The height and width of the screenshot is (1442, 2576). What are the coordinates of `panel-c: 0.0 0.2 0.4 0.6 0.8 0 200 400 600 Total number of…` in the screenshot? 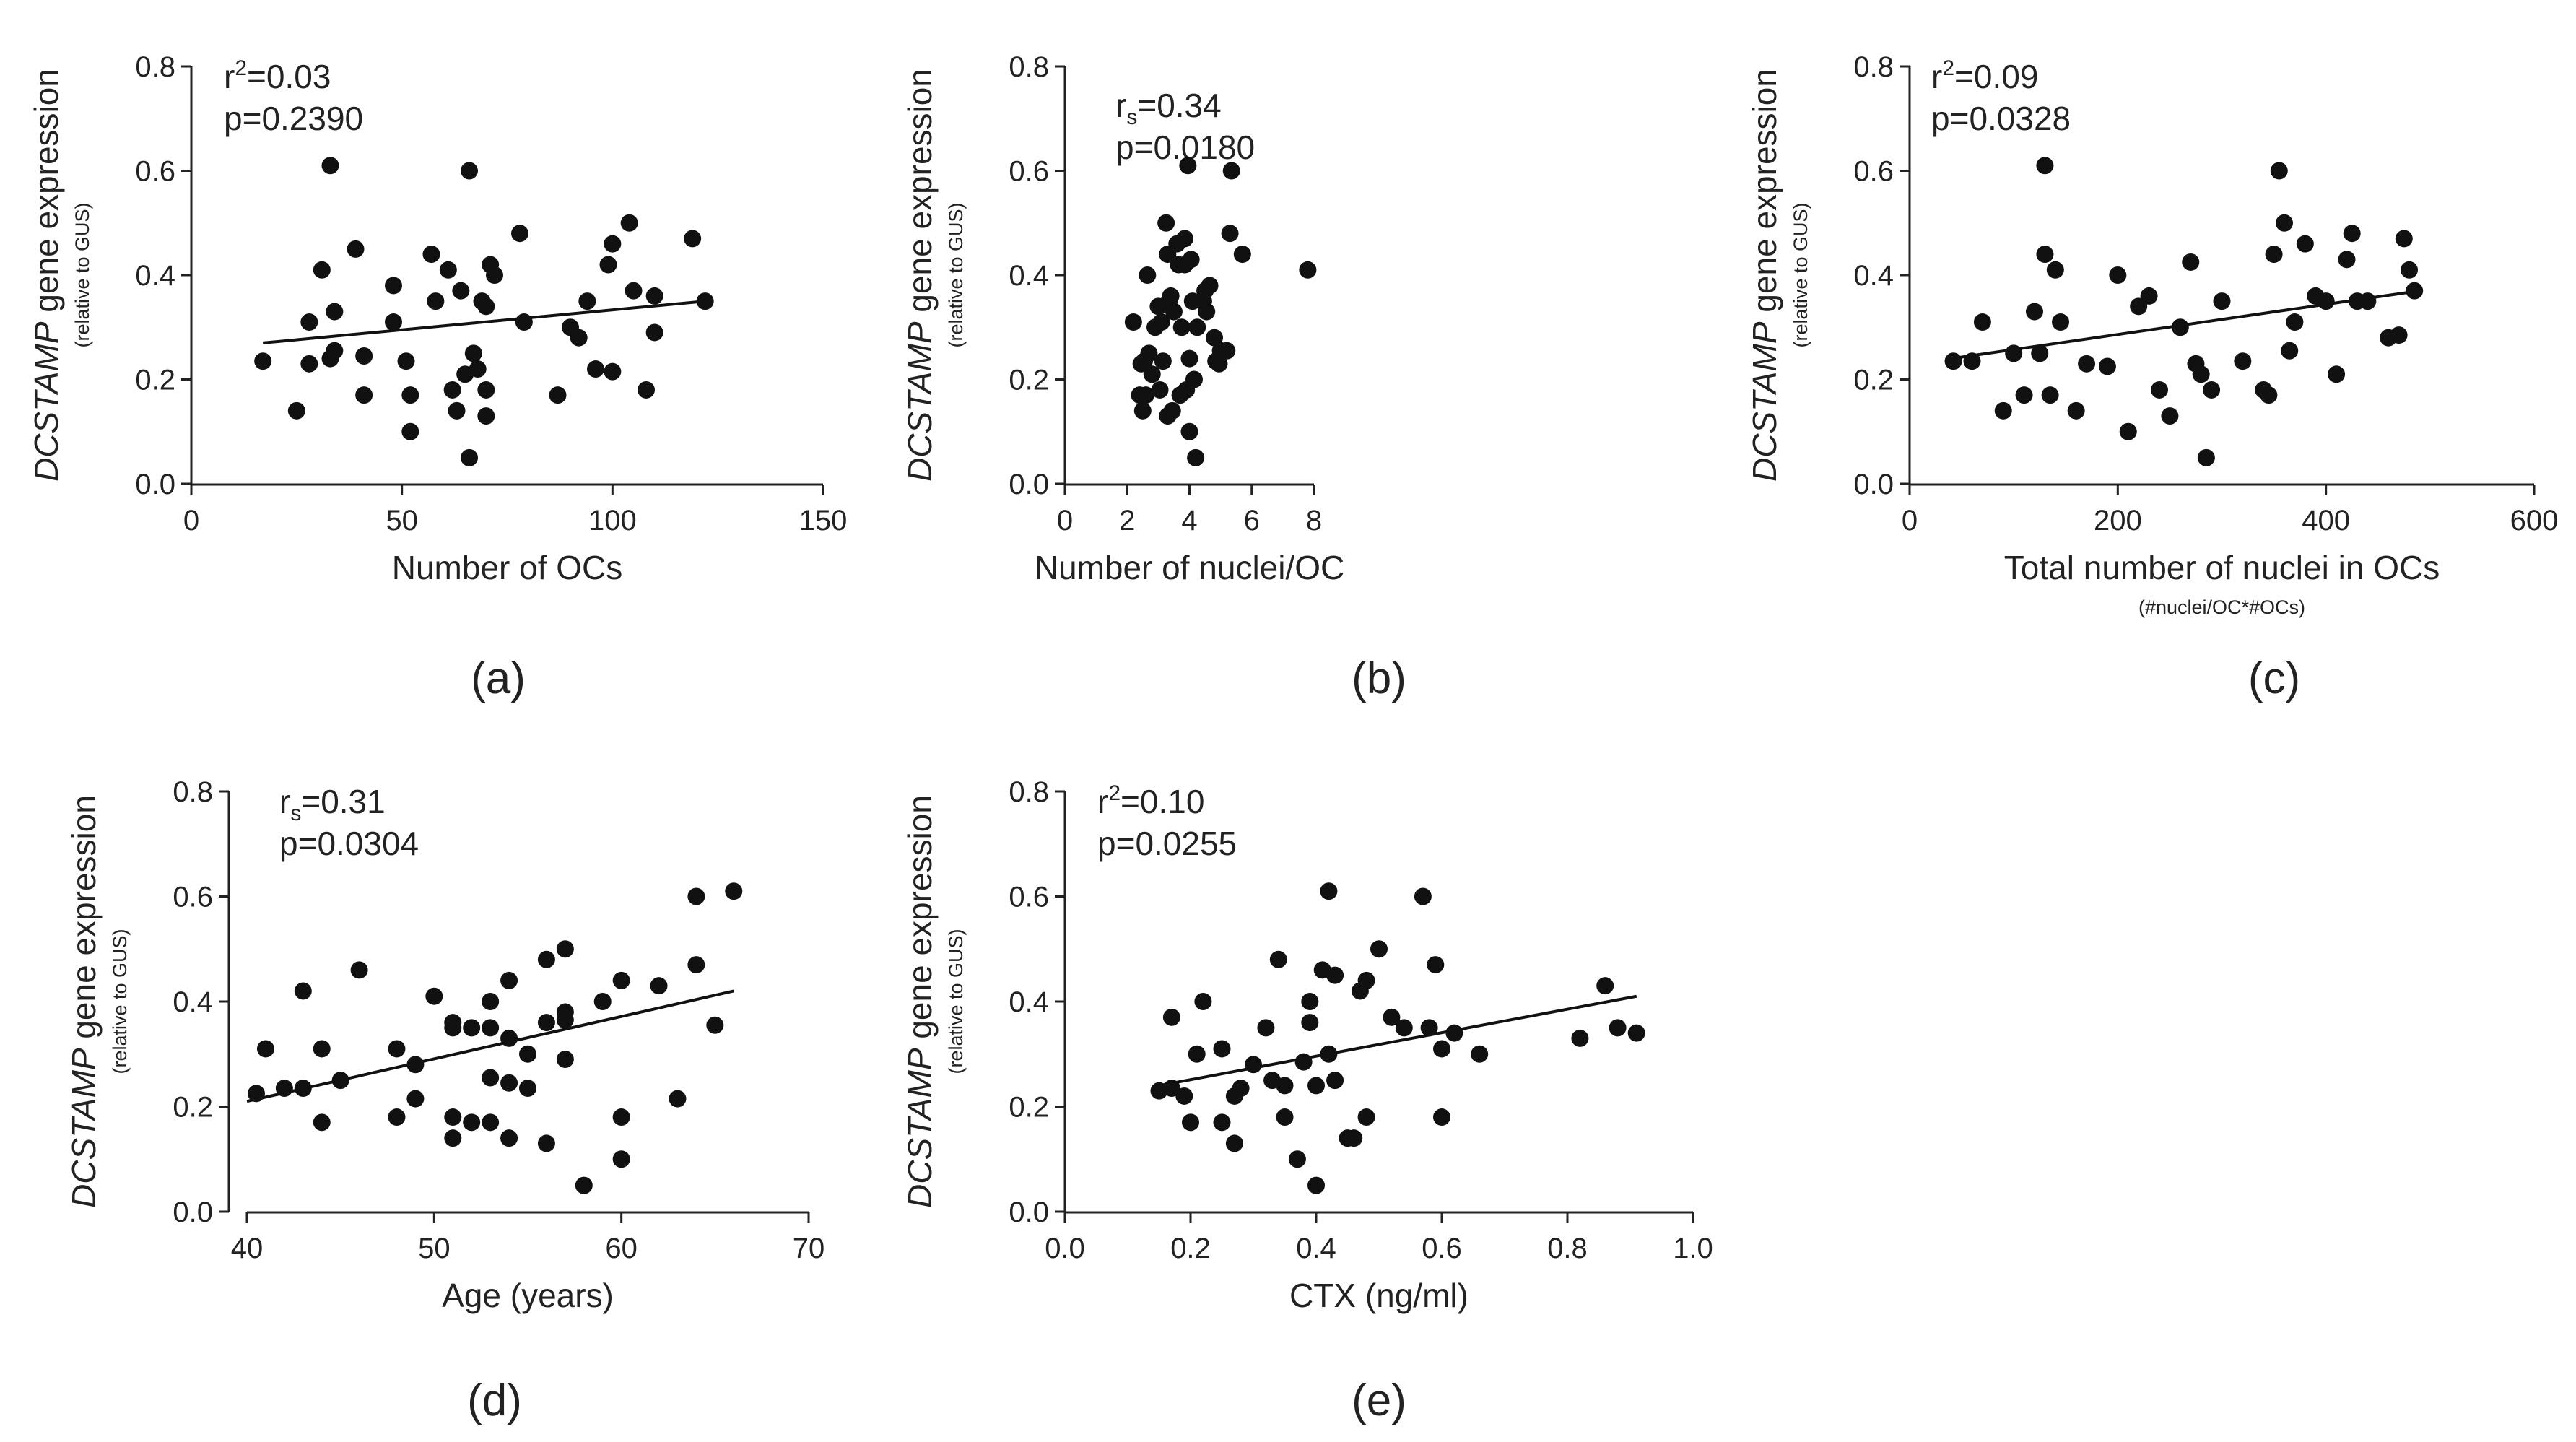 It's located at (2152, 377).